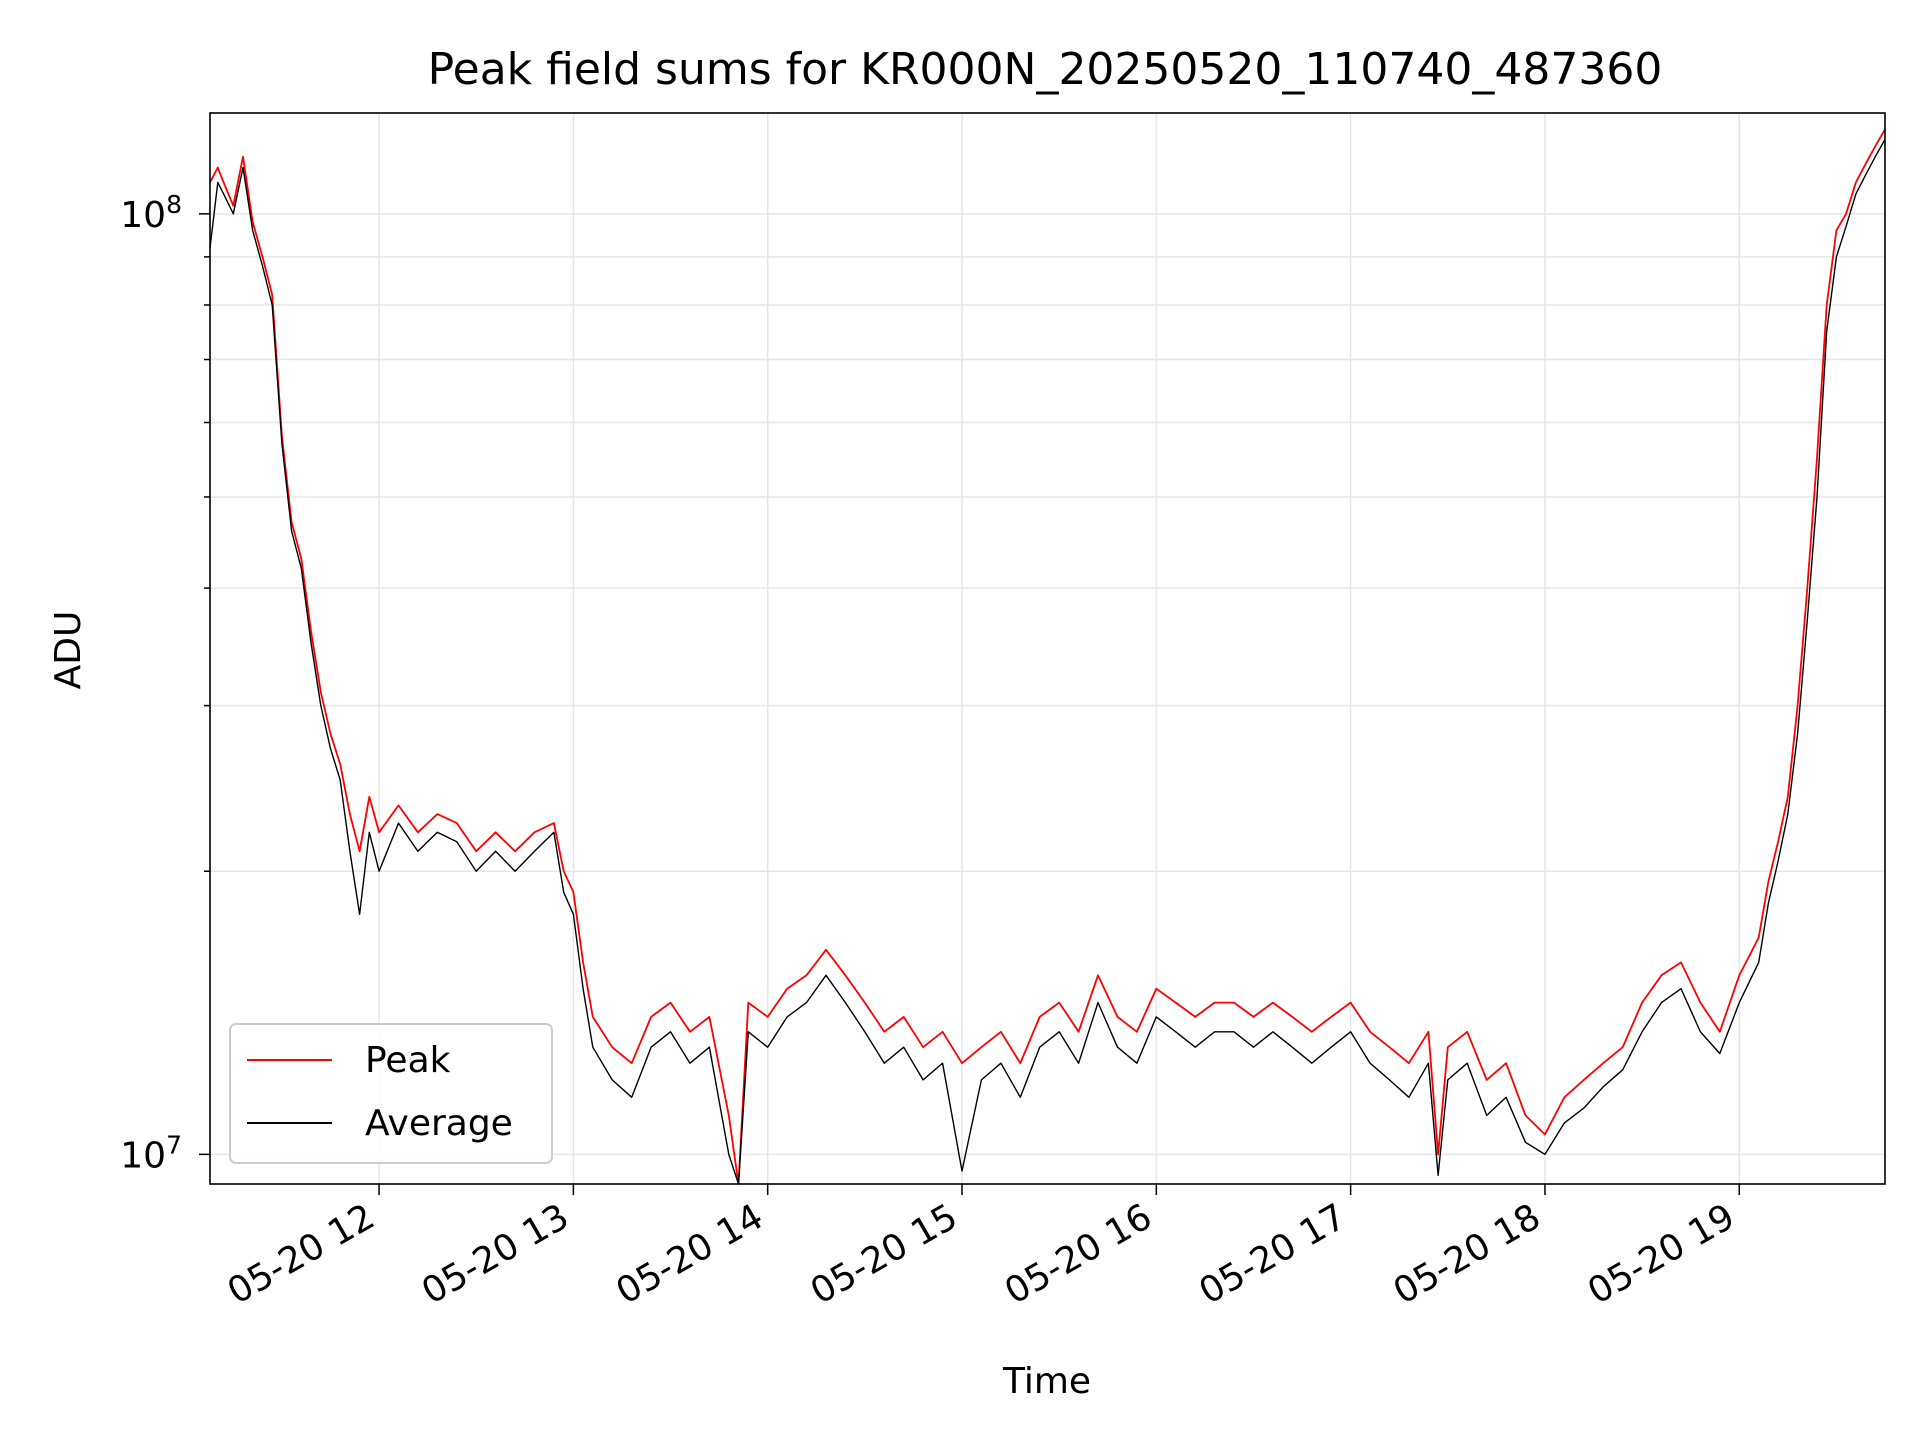  I want to click on legend: Peak Average, so click(391, 1093).